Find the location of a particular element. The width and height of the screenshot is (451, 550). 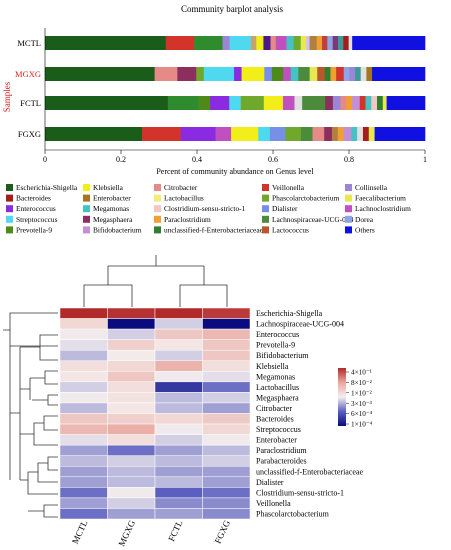

heatmap-column-label: FGXG is located at coordinates (223, 531).